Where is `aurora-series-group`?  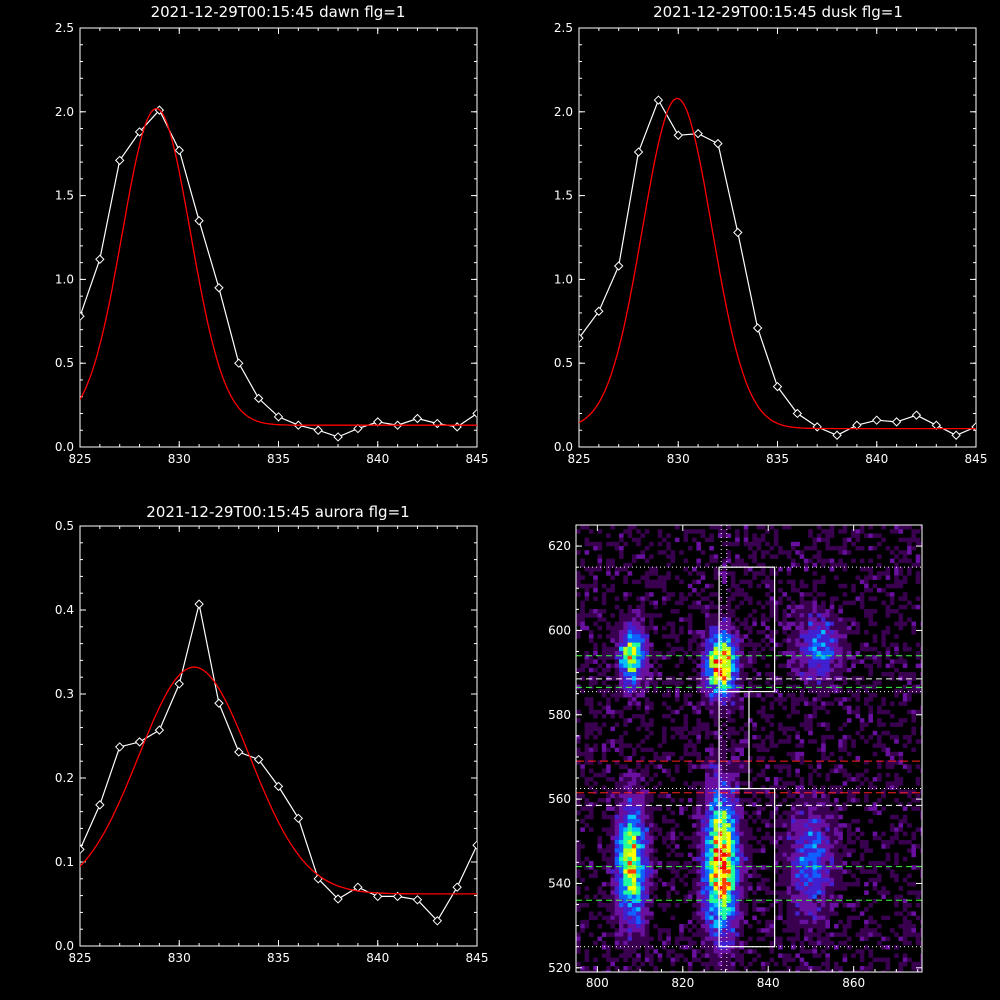
aurora-series-group is located at coordinates (278, 762).